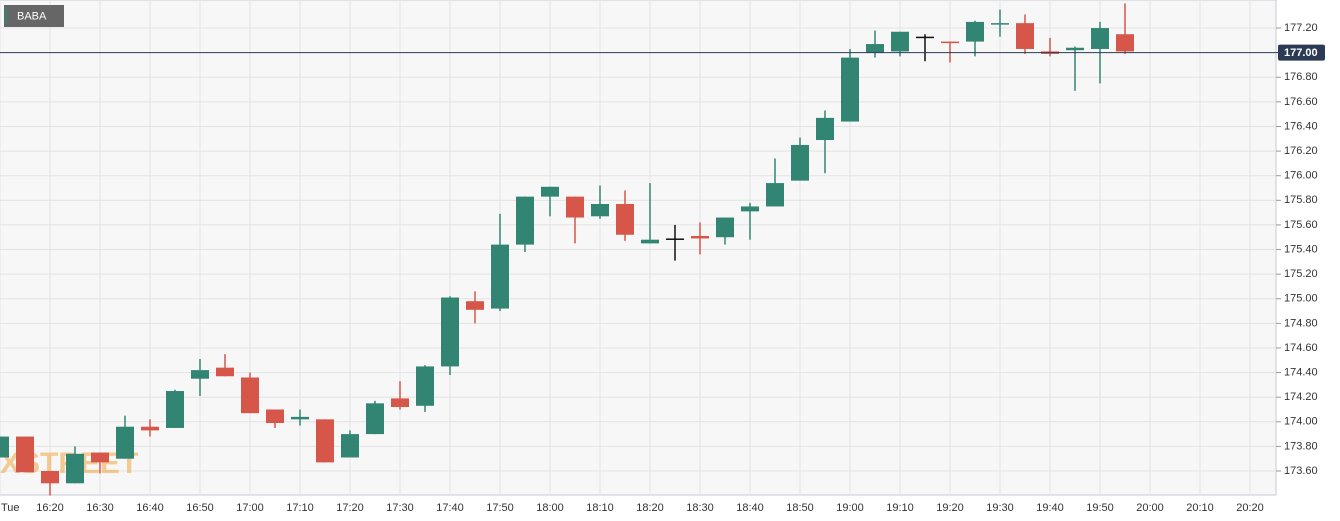  Describe the element at coordinates (750, 508) in the screenshot. I see `x-tick-label: 18:40` at that location.